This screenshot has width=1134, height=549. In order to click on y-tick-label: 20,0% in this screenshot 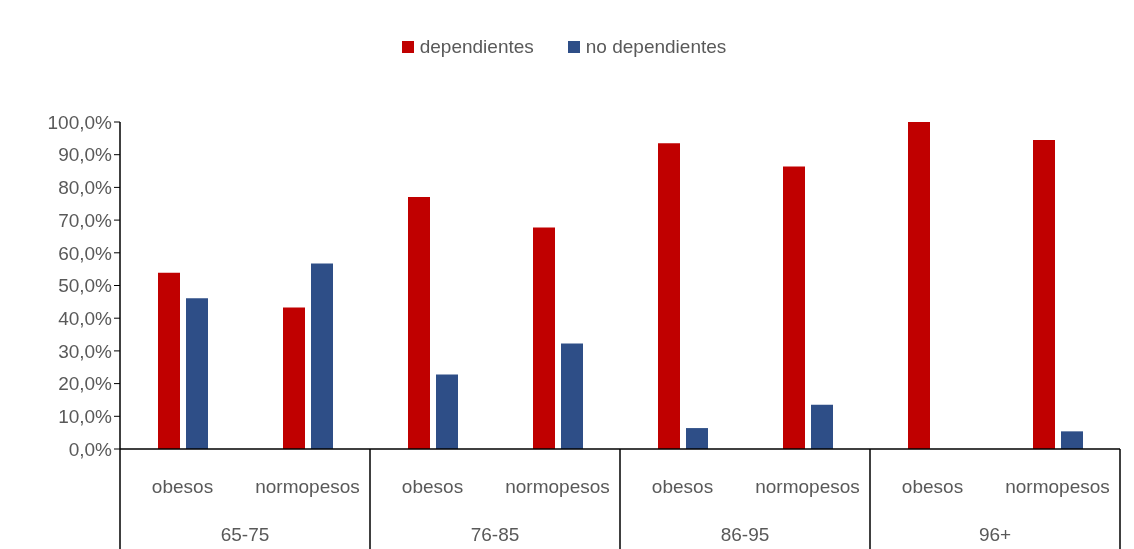, I will do `click(85, 384)`.